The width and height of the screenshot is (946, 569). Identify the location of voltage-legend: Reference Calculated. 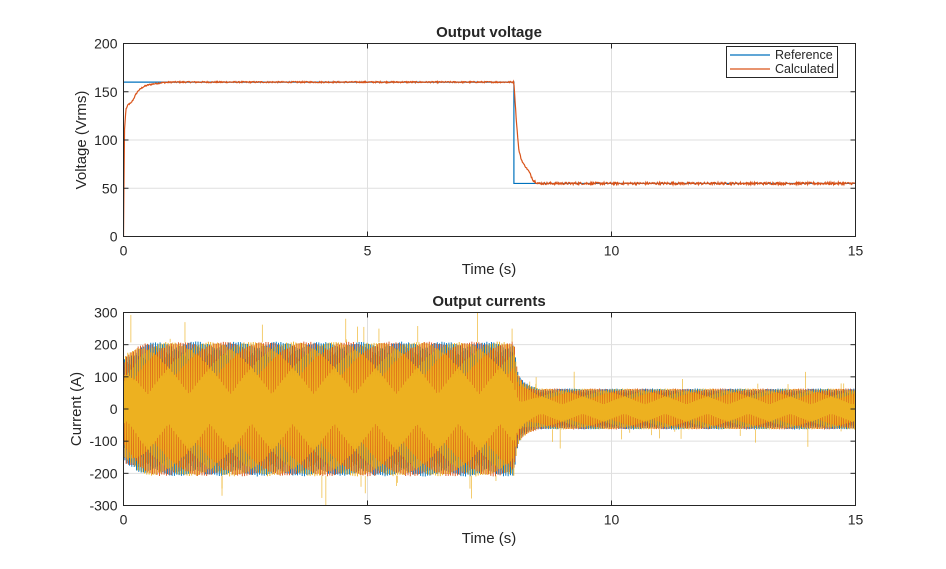
(782, 62).